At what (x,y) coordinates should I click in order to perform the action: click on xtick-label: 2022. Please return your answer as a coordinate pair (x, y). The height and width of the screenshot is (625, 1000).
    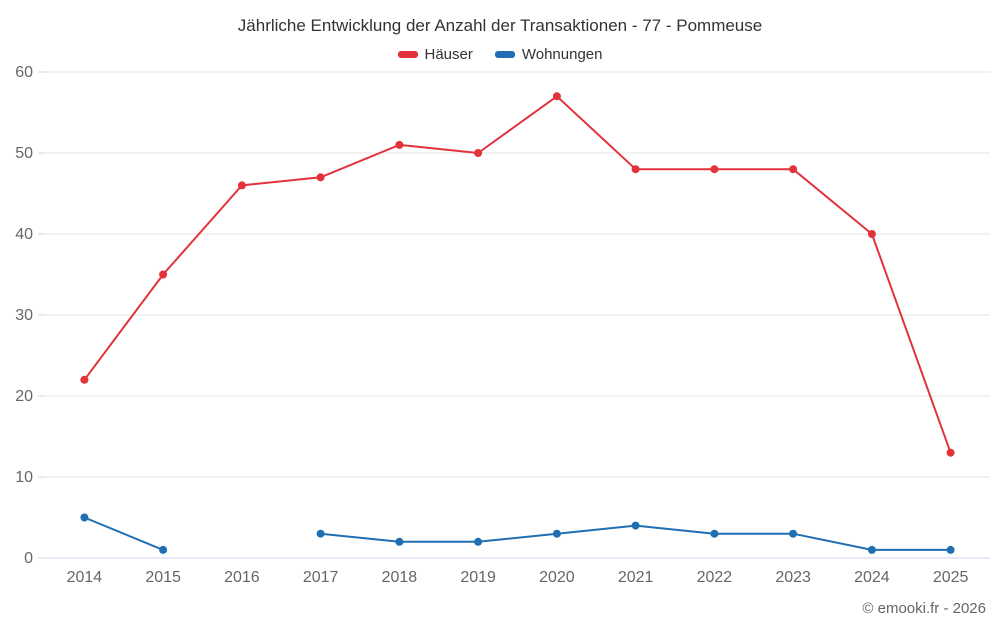
    Looking at the image, I should click on (715, 577).